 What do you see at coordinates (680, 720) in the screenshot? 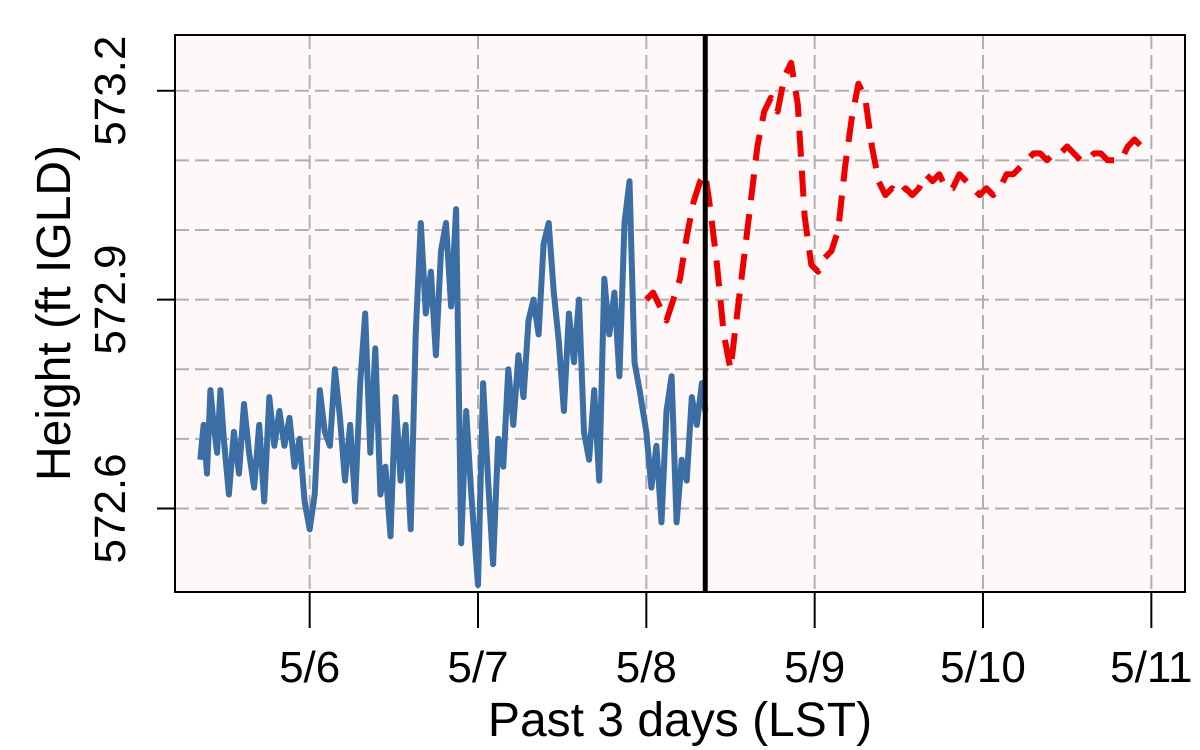
I see `x-axis-label: Past 3 days (LST)` at bounding box center [680, 720].